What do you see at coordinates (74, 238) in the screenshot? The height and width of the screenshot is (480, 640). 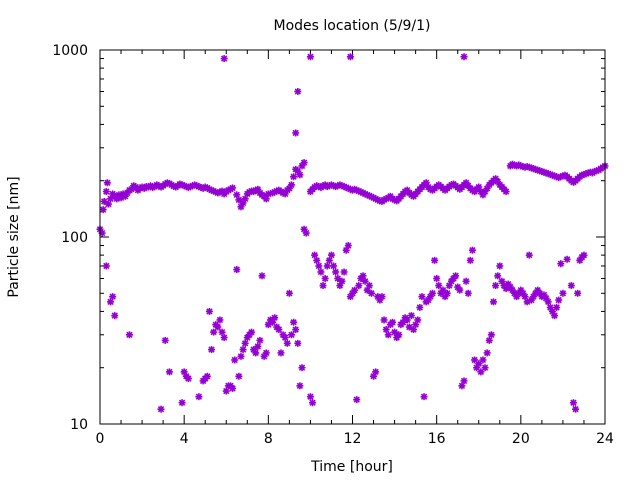 I see `y-tick-label: 100` at bounding box center [74, 238].